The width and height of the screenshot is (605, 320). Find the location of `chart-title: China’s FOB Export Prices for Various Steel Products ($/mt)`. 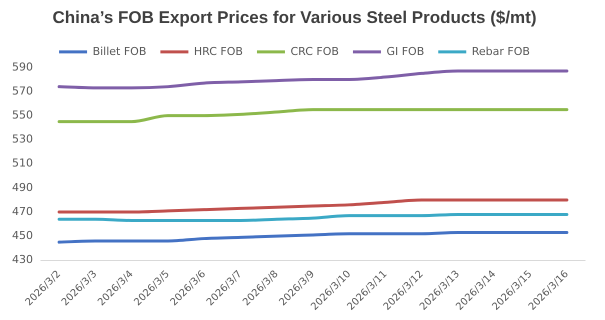

chart-title: China’s FOB Export Prices for Various Steel Products ($/mt) is located at coordinates (294, 17).